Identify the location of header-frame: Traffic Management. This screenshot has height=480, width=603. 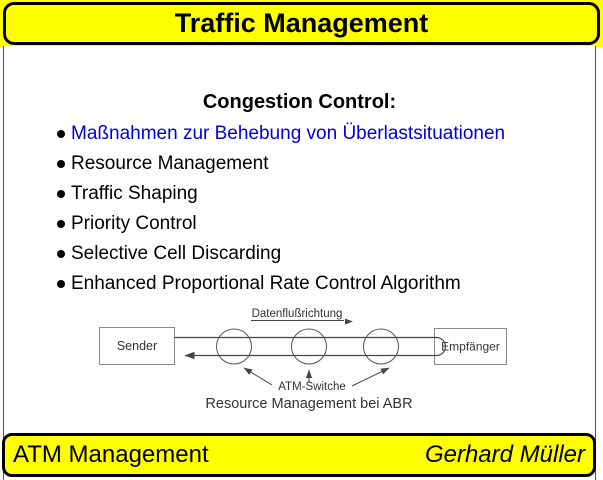
(301, 23).